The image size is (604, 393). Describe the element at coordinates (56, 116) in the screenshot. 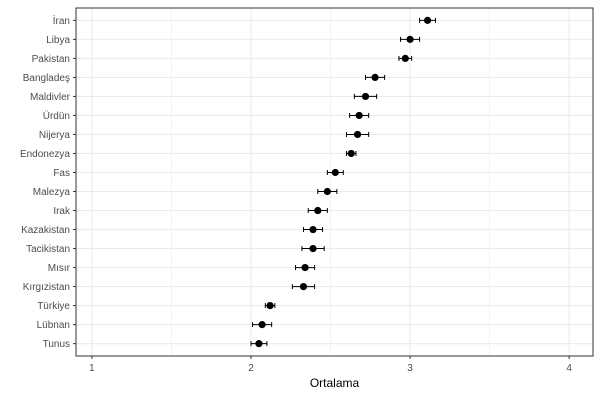

I see `y-tick-label: Ürdün` at that location.